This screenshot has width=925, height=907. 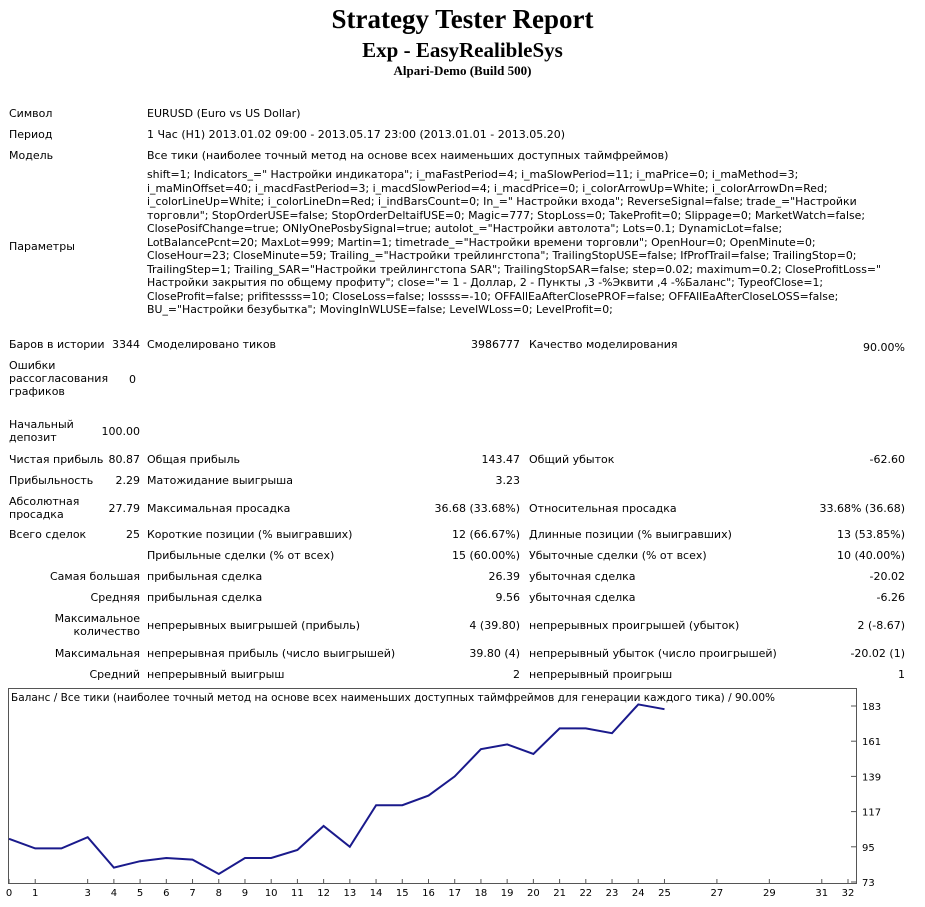 What do you see at coordinates (31, 155) in the screenshot?
I see `model-label: Модель` at bounding box center [31, 155].